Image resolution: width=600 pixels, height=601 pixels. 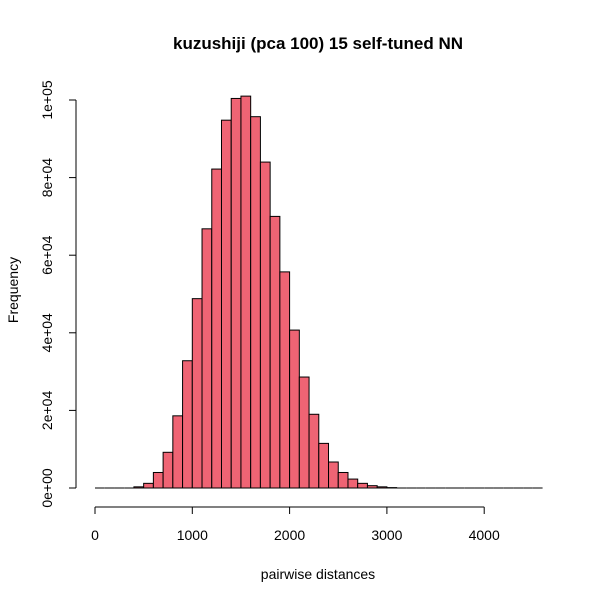 What do you see at coordinates (289, 535) in the screenshot?
I see `x-tick-label: 2000` at bounding box center [289, 535].